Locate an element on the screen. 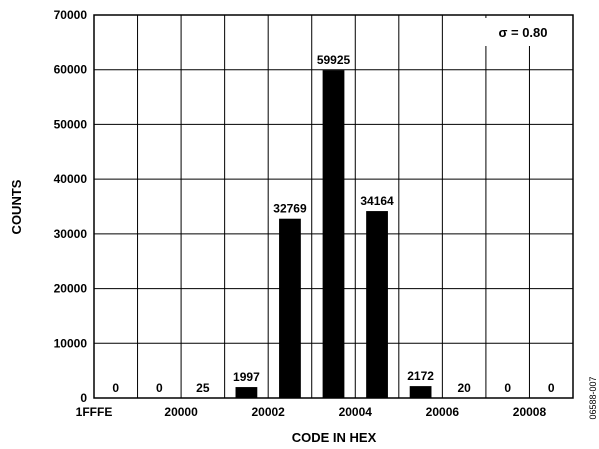 This screenshot has width=599, height=449. x-tick-label: 20002 is located at coordinates (268, 412).